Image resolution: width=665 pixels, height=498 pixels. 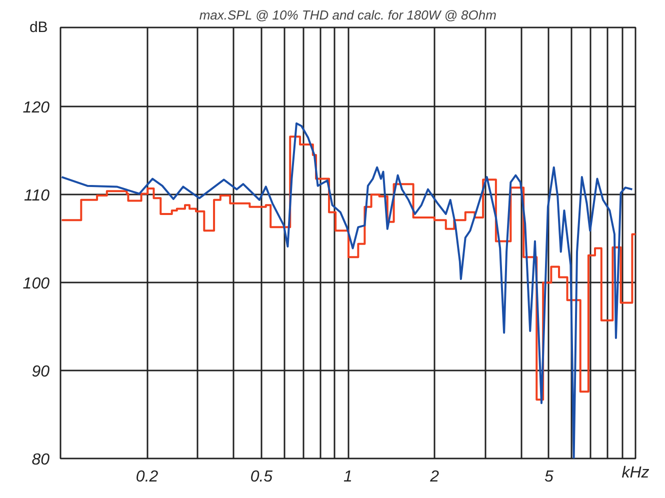 I want to click on y-axis-title: dB, so click(x=38, y=27).